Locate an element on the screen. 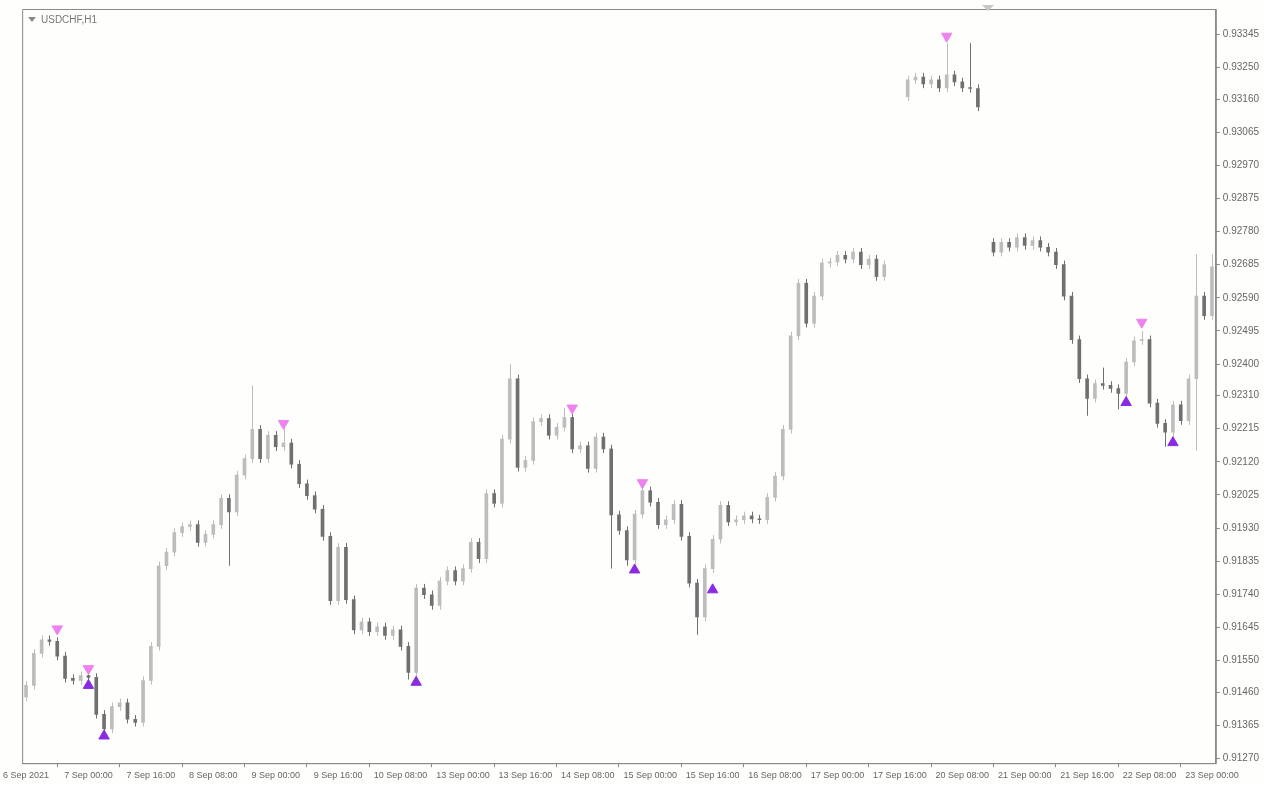 This screenshot has height=800, width=1280. x-tick-label: 23 Sep 00:00 is located at coordinates (1212, 775).